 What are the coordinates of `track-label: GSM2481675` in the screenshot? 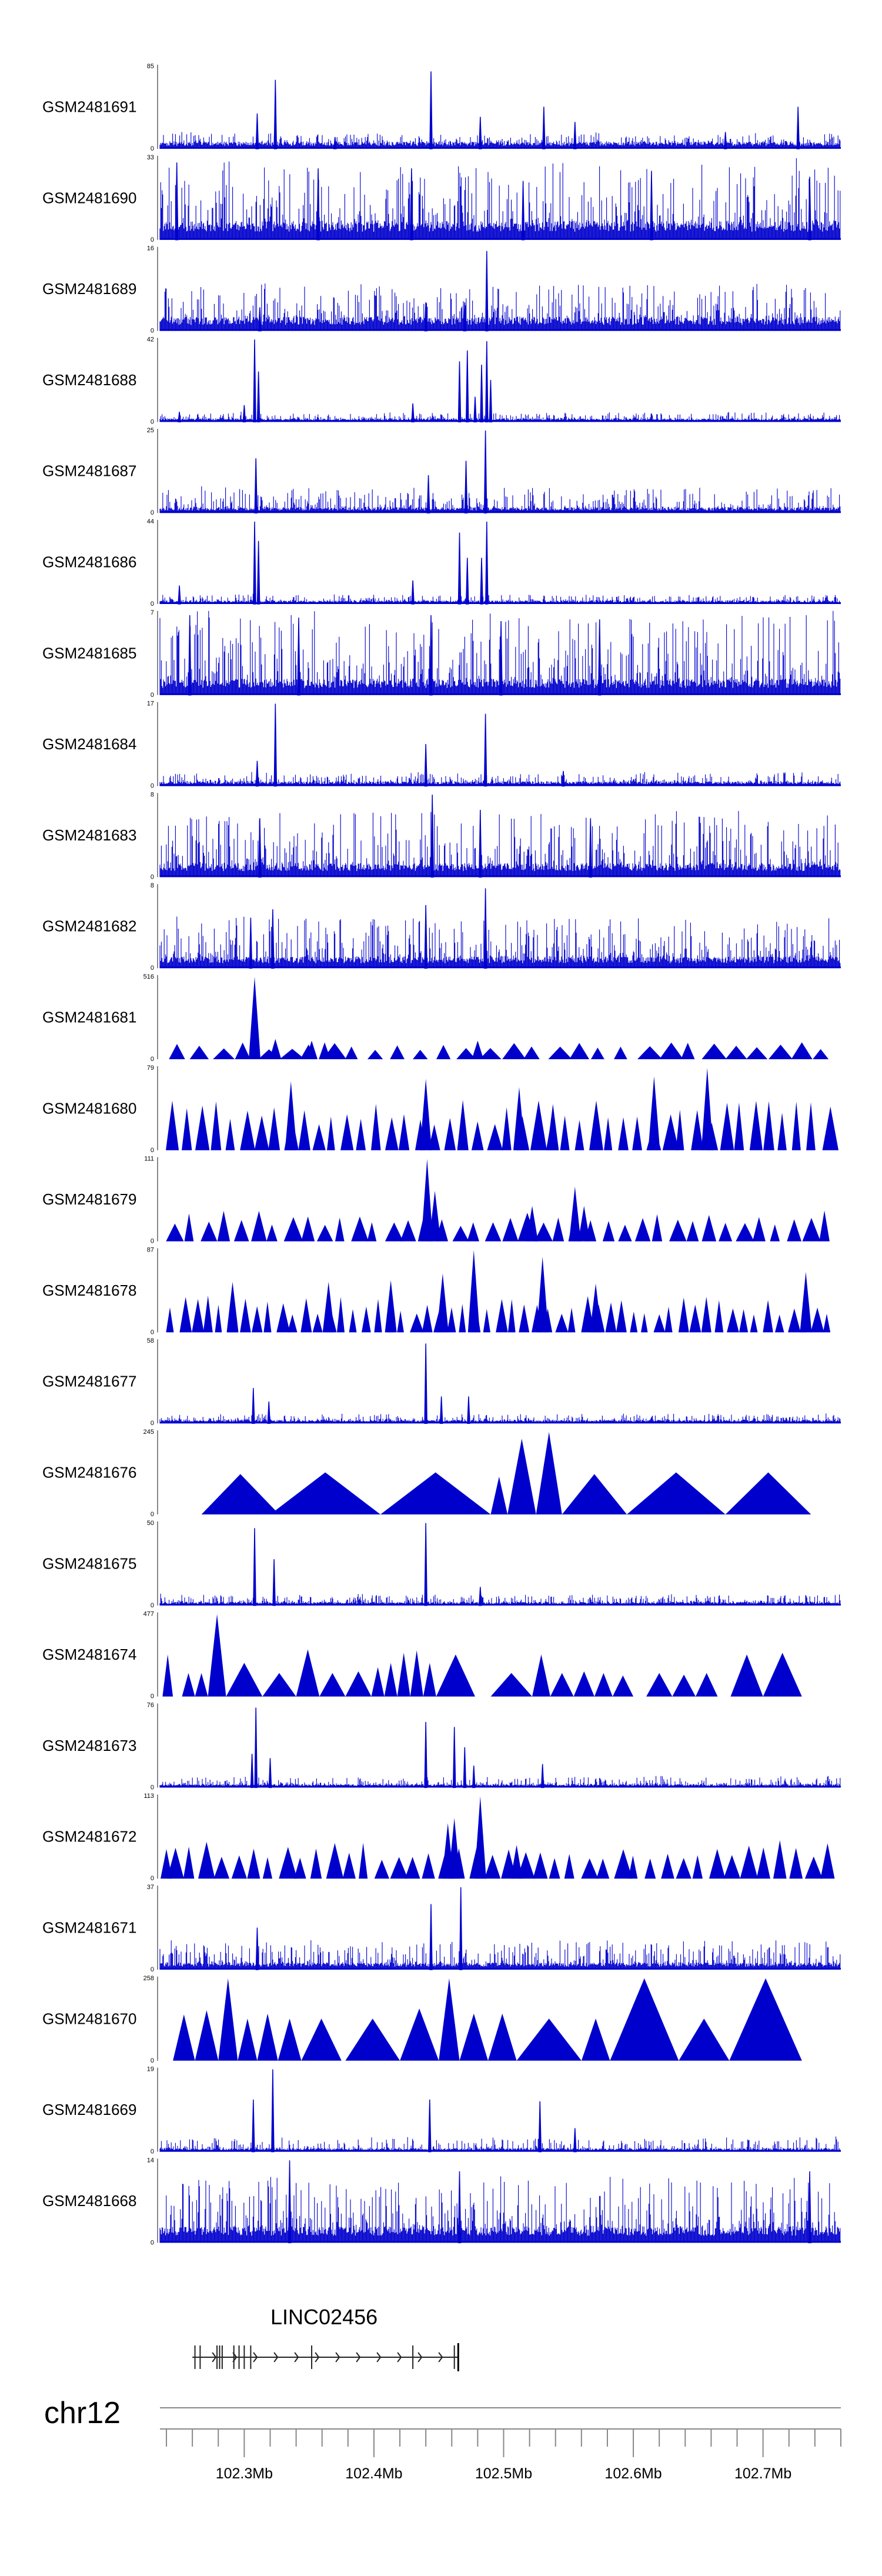 It's located at (89, 1563).